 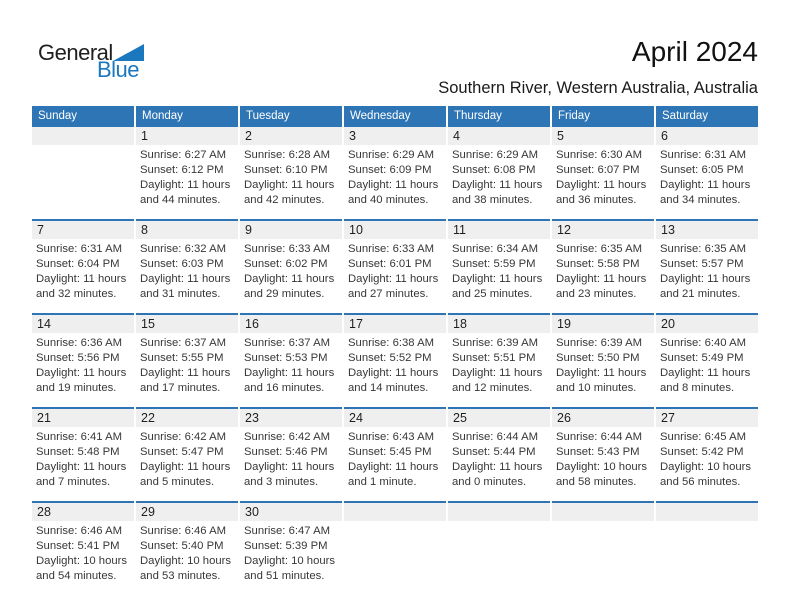 I want to click on day-detail-line: Sunset: 6:04 PM, so click(x=78, y=264).